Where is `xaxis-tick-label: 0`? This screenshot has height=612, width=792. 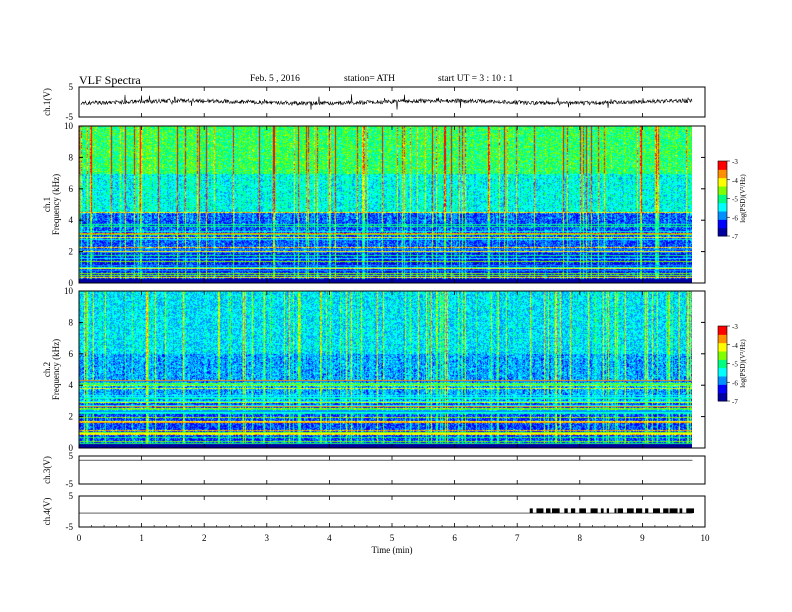 xaxis-tick-label: 0 is located at coordinates (79, 538).